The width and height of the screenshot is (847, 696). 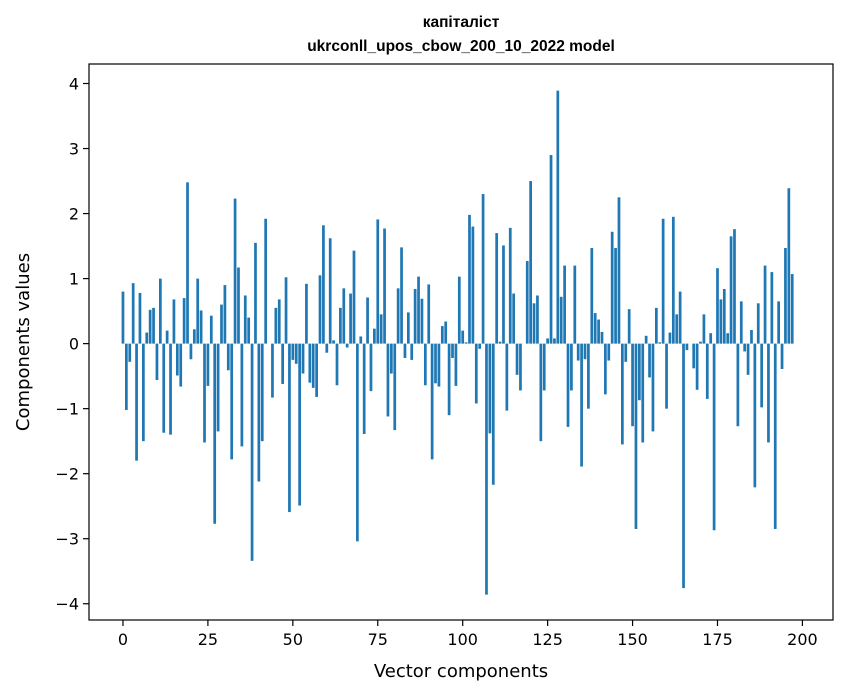 I want to click on x-tick-label: 175, so click(x=717, y=639).